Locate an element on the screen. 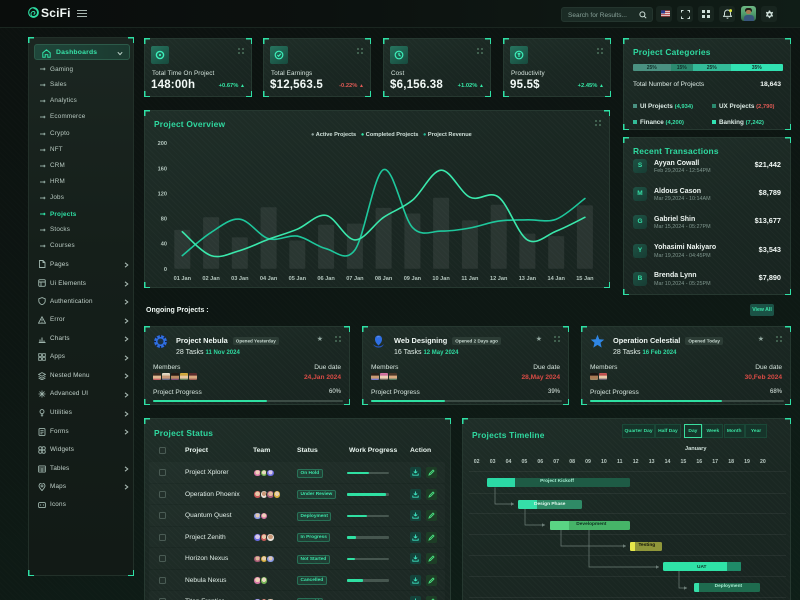  svg-text: 80 is located at coordinates (164, 220).